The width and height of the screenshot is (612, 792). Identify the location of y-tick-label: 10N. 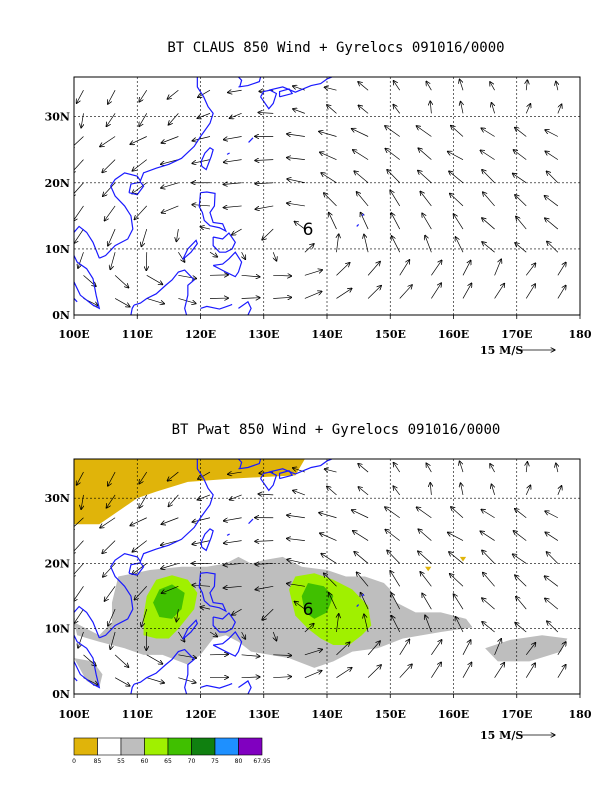
(57, 249).